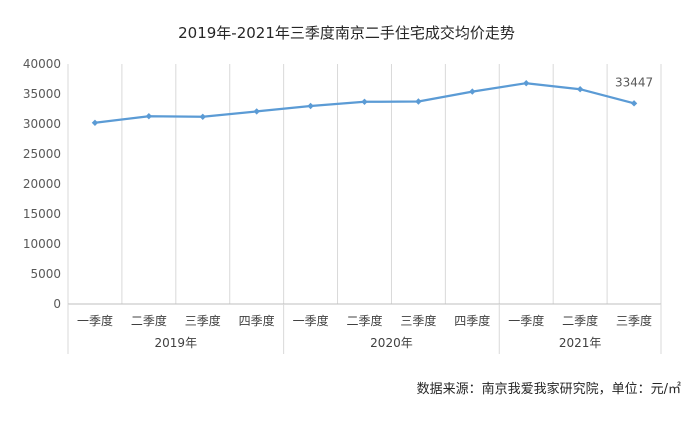 This screenshot has height=421, width=693. What do you see at coordinates (42, 94) in the screenshot?
I see `y-tick-label: 35000` at bounding box center [42, 94].